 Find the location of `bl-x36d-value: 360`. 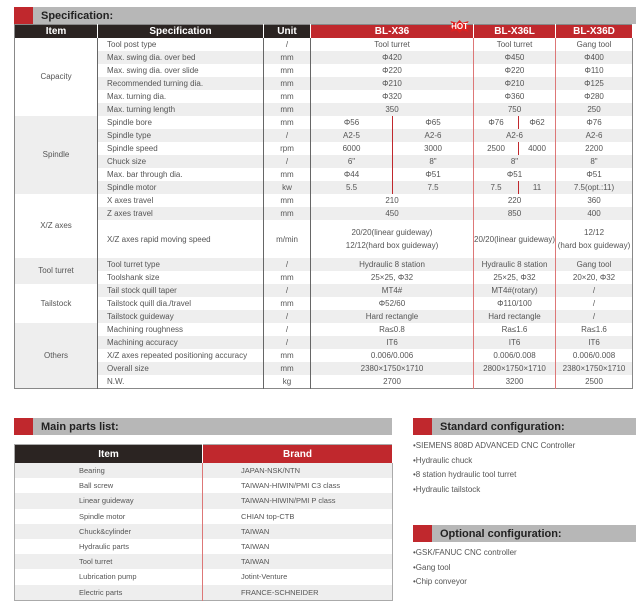

bl-x36d-value: 360 is located at coordinates (594, 200).